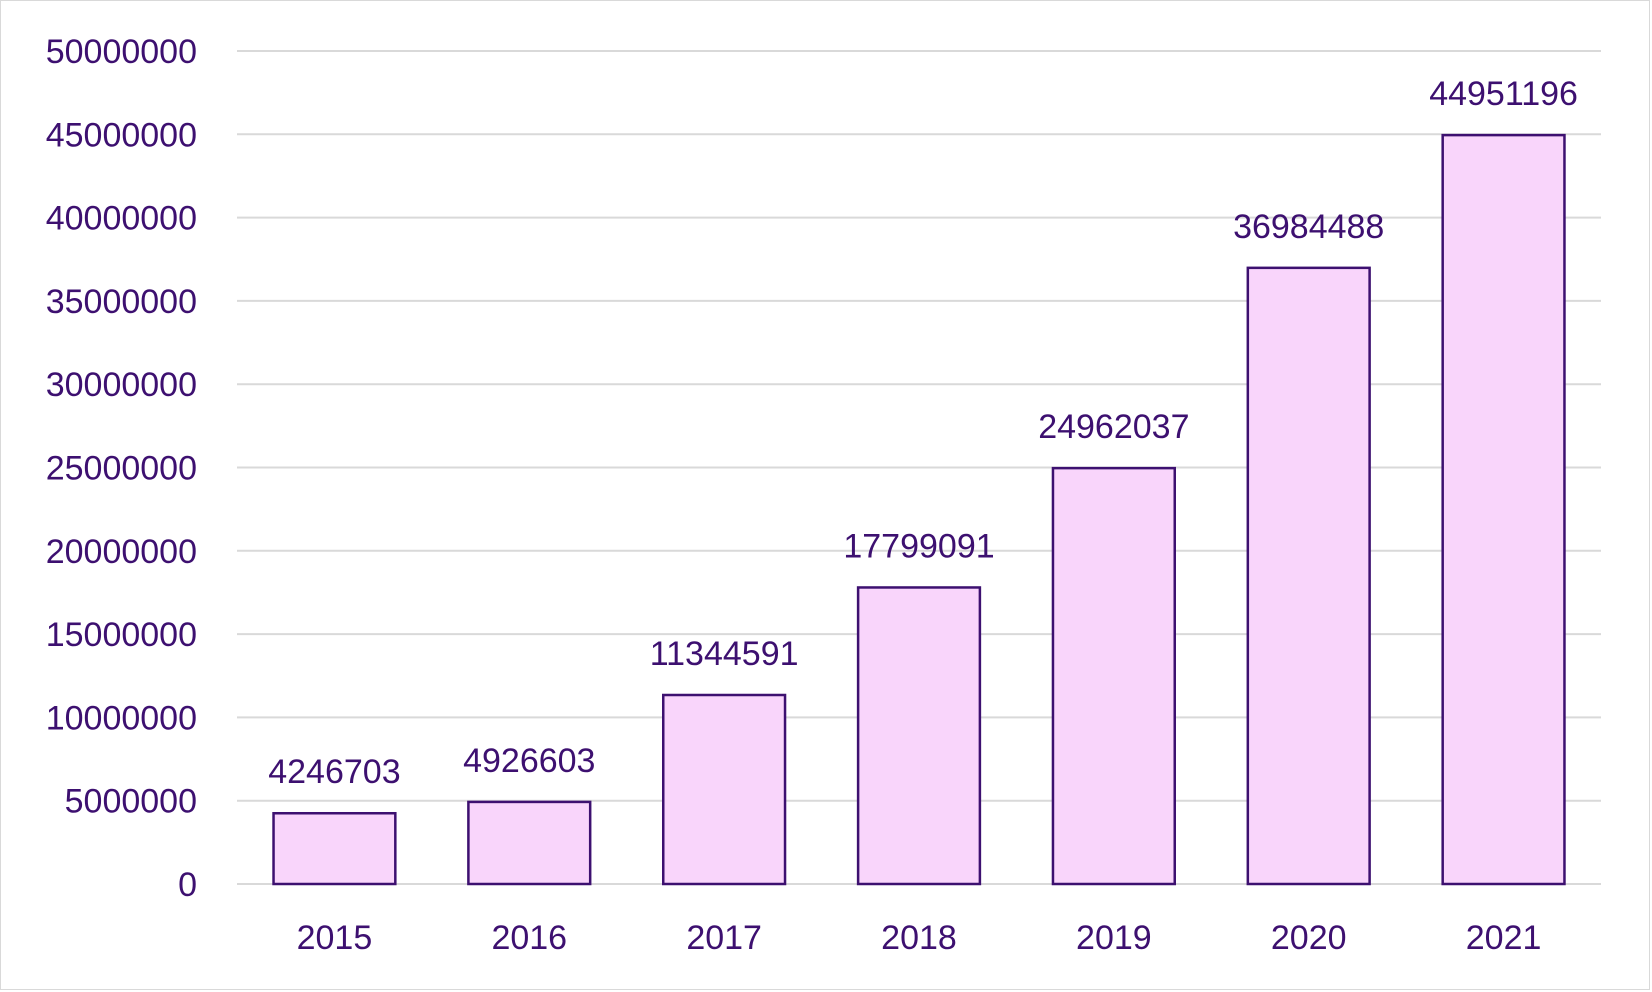 The image size is (1652, 992). I want to click on x-category-label: 2019, so click(1114, 938).